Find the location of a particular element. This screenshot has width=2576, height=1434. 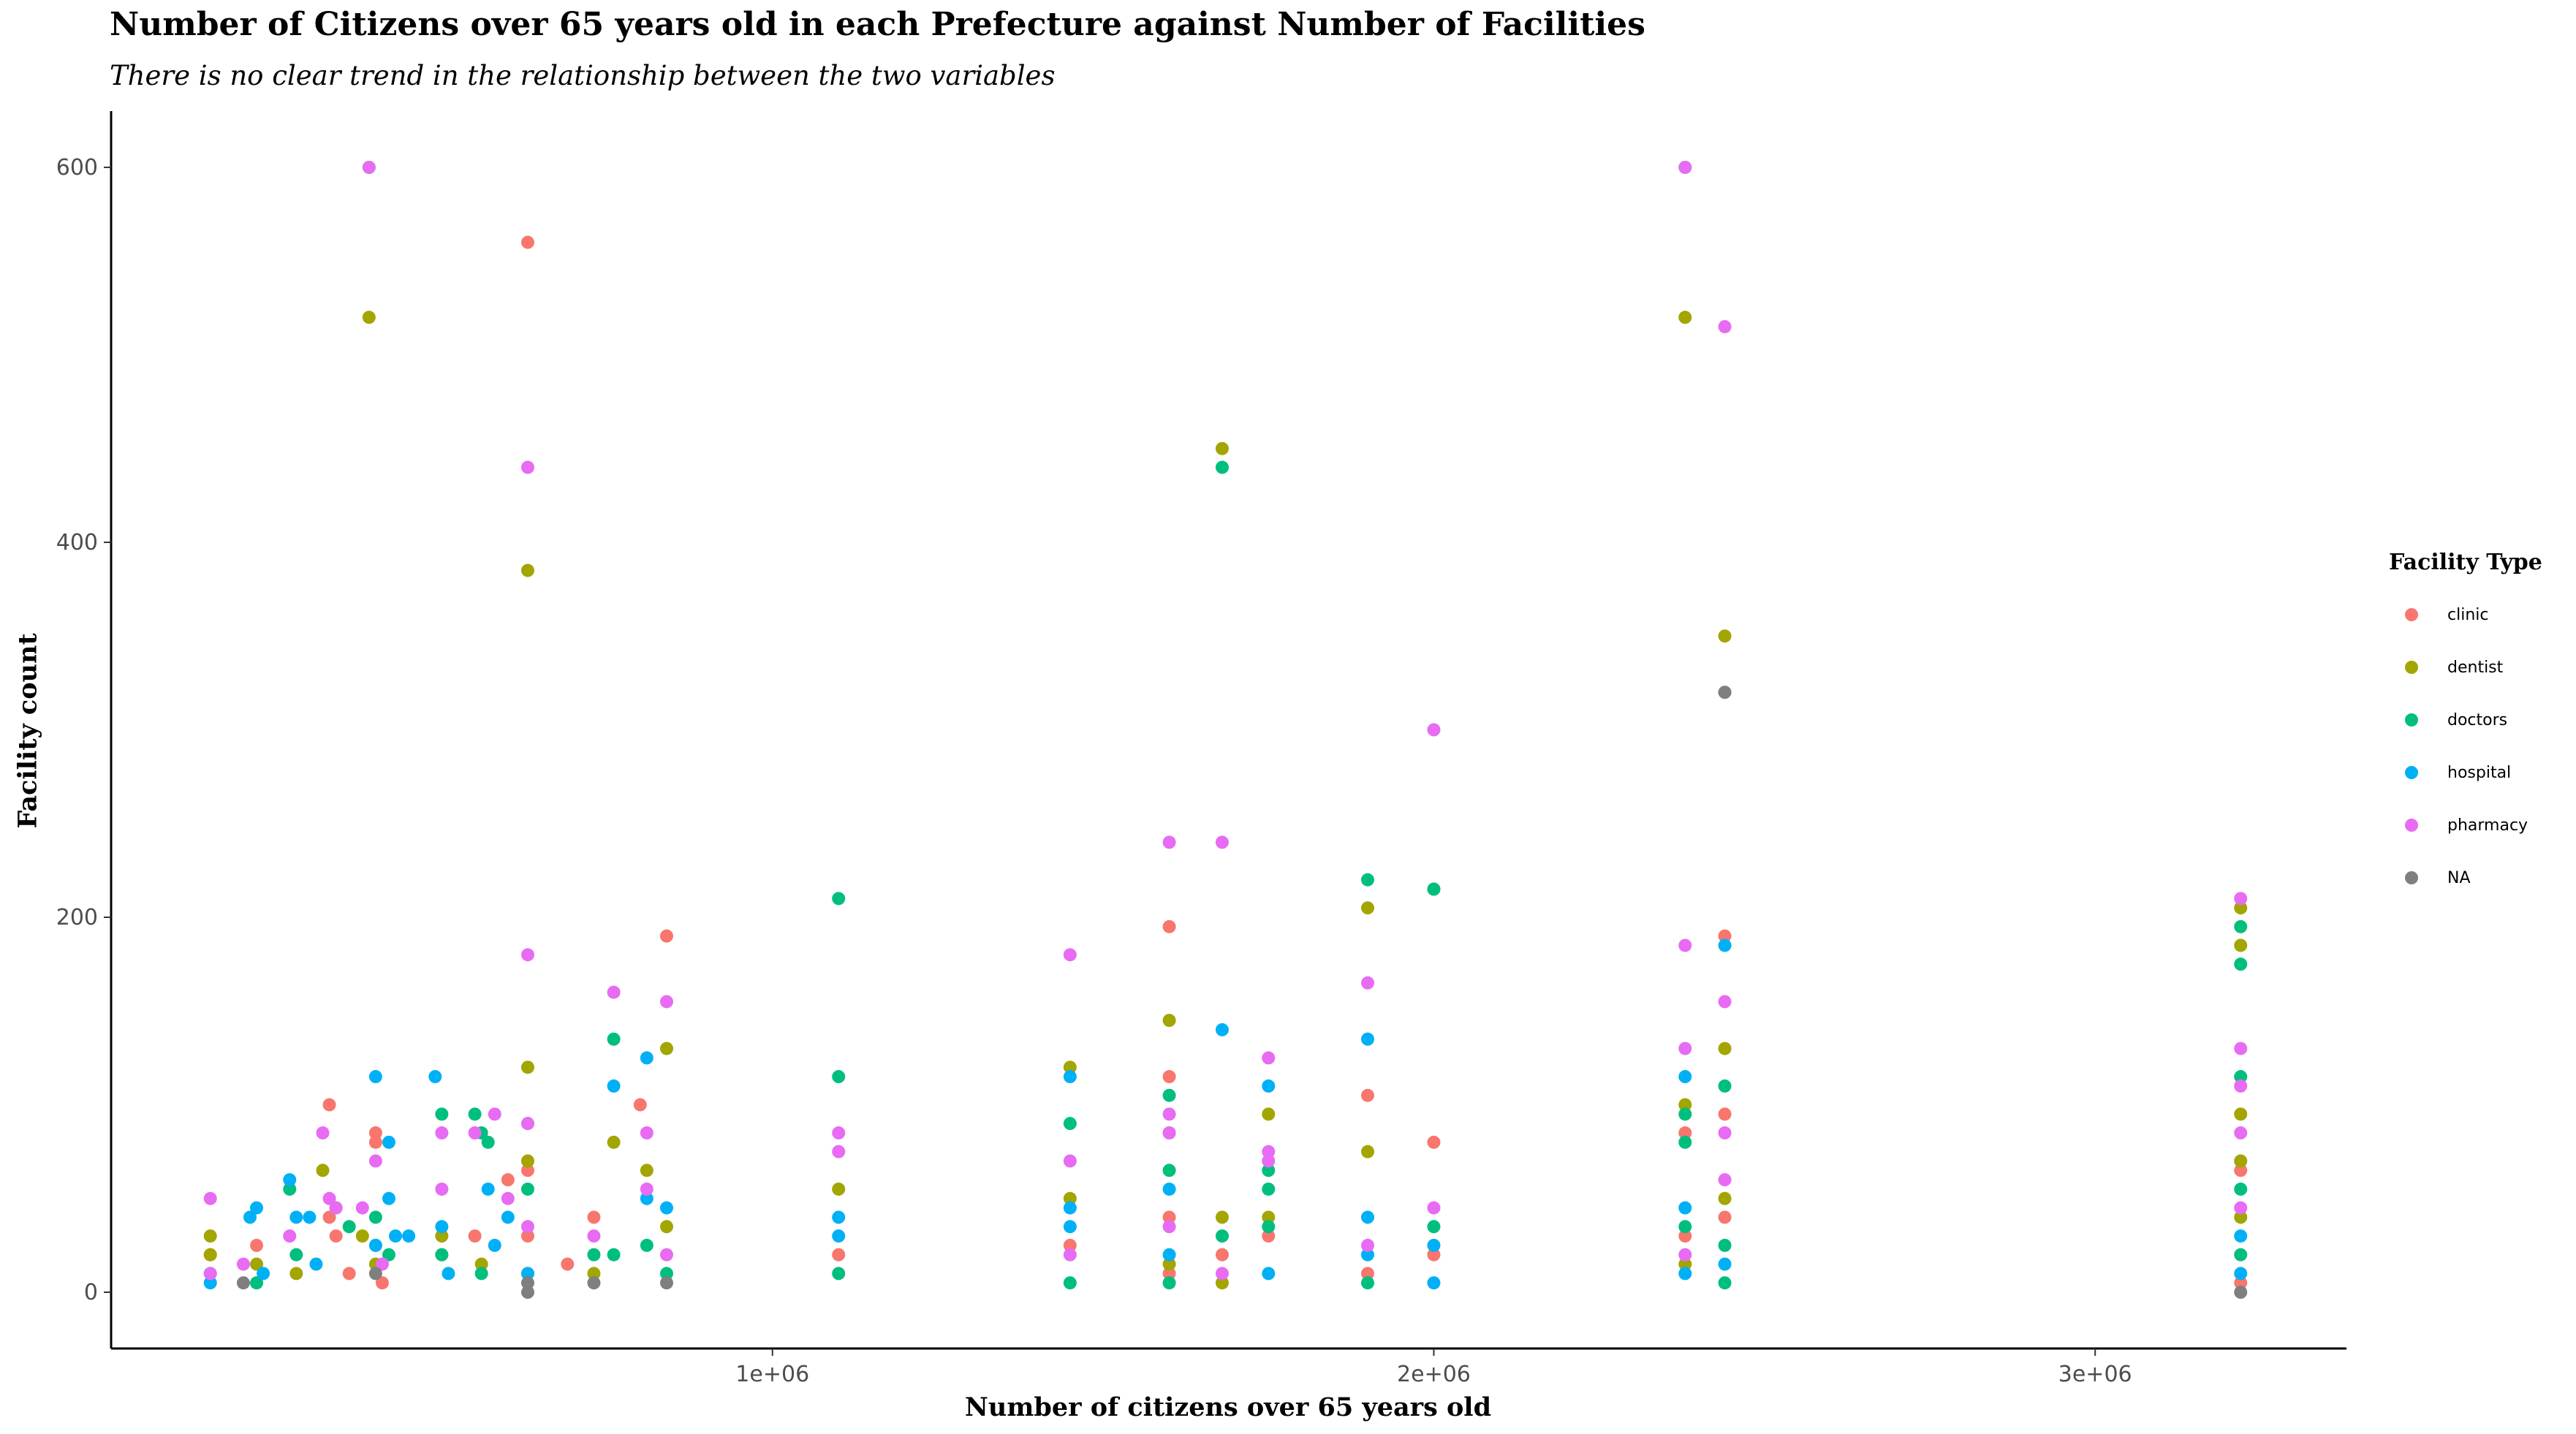

legend-key-pharmacy is located at coordinates (2411, 826).